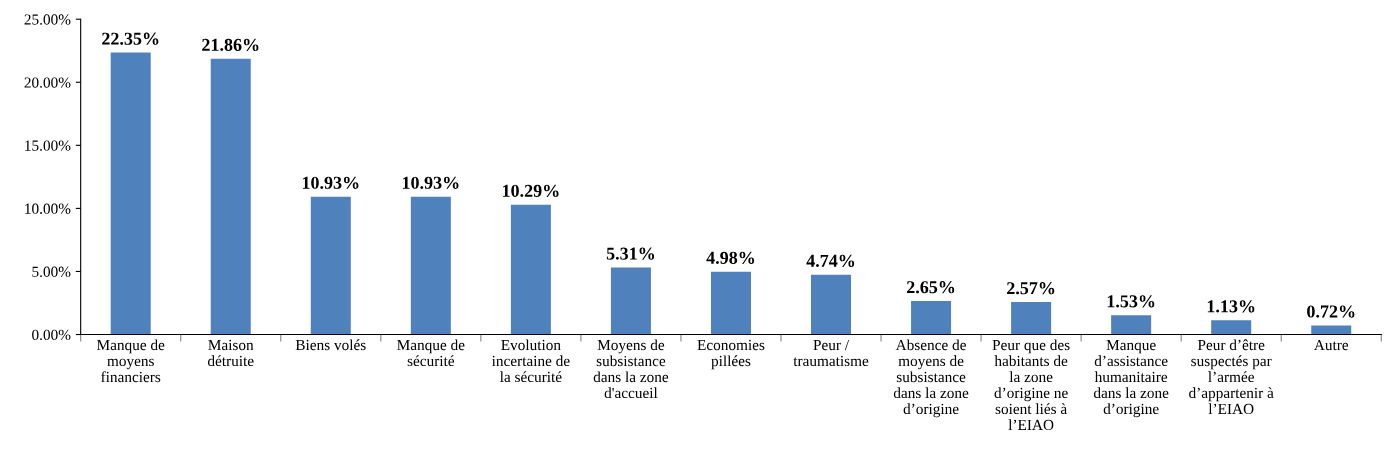 The width and height of the screenshot is (1391, 457). I want to click on y-tick-label: 5.00%, so click(51, 271).